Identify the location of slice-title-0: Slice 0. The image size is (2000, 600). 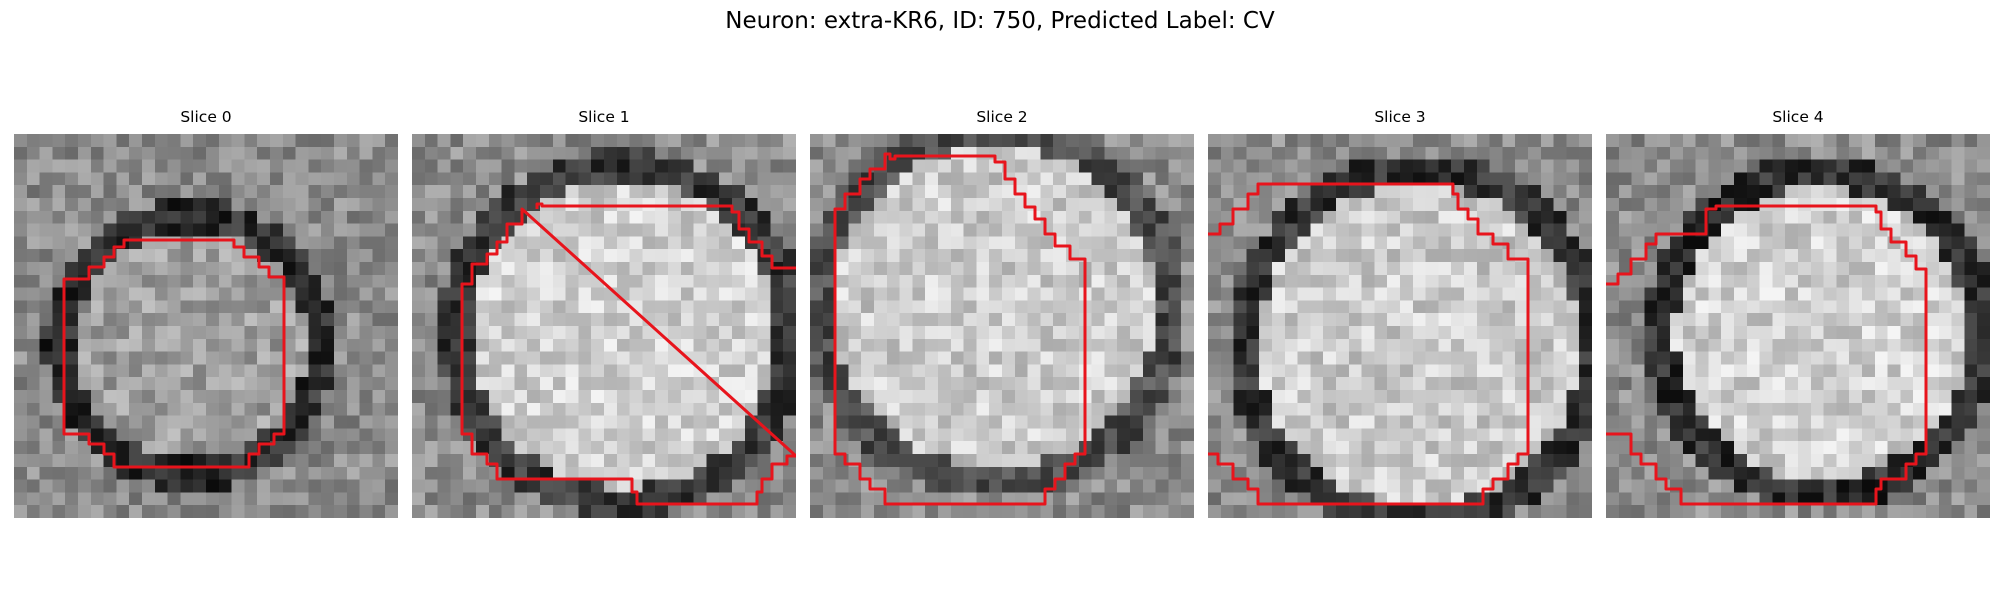
(206, 117).